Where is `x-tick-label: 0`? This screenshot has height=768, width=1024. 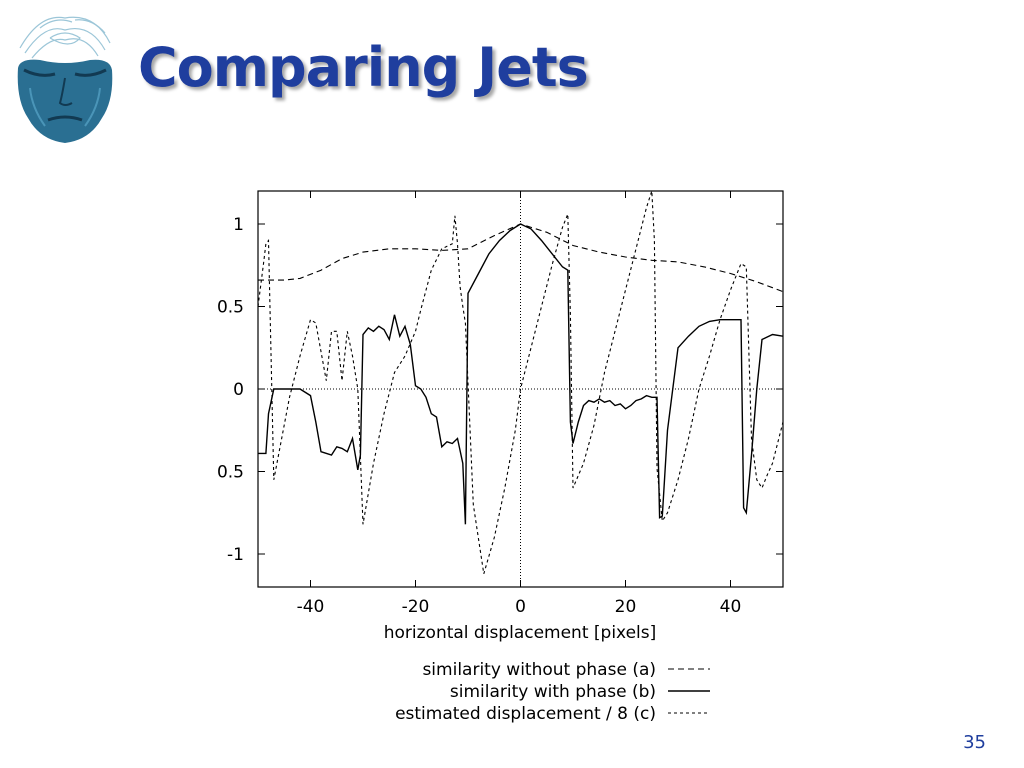 x-tick-label: 0 is located at coordinates (520, 607).